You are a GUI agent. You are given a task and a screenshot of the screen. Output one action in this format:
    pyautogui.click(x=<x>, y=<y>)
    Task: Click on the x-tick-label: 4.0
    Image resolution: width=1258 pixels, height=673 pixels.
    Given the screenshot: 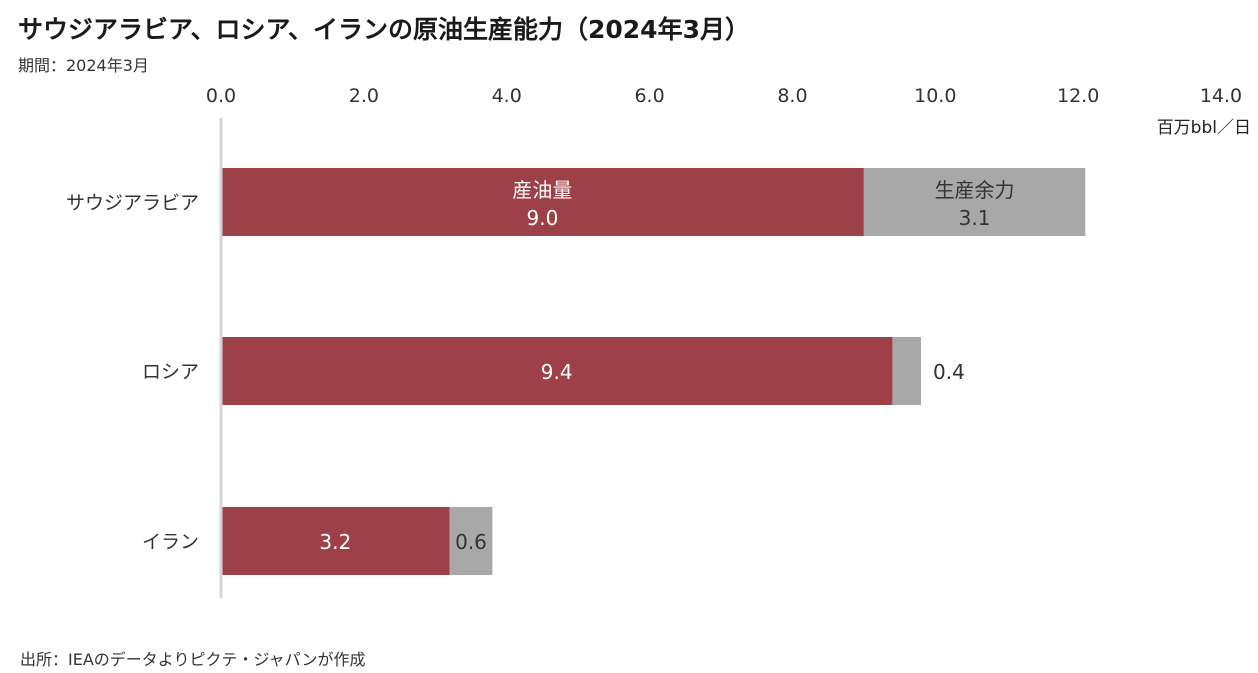 What is the action you would take?
    pyautogui.click(x=507, y=96)
    